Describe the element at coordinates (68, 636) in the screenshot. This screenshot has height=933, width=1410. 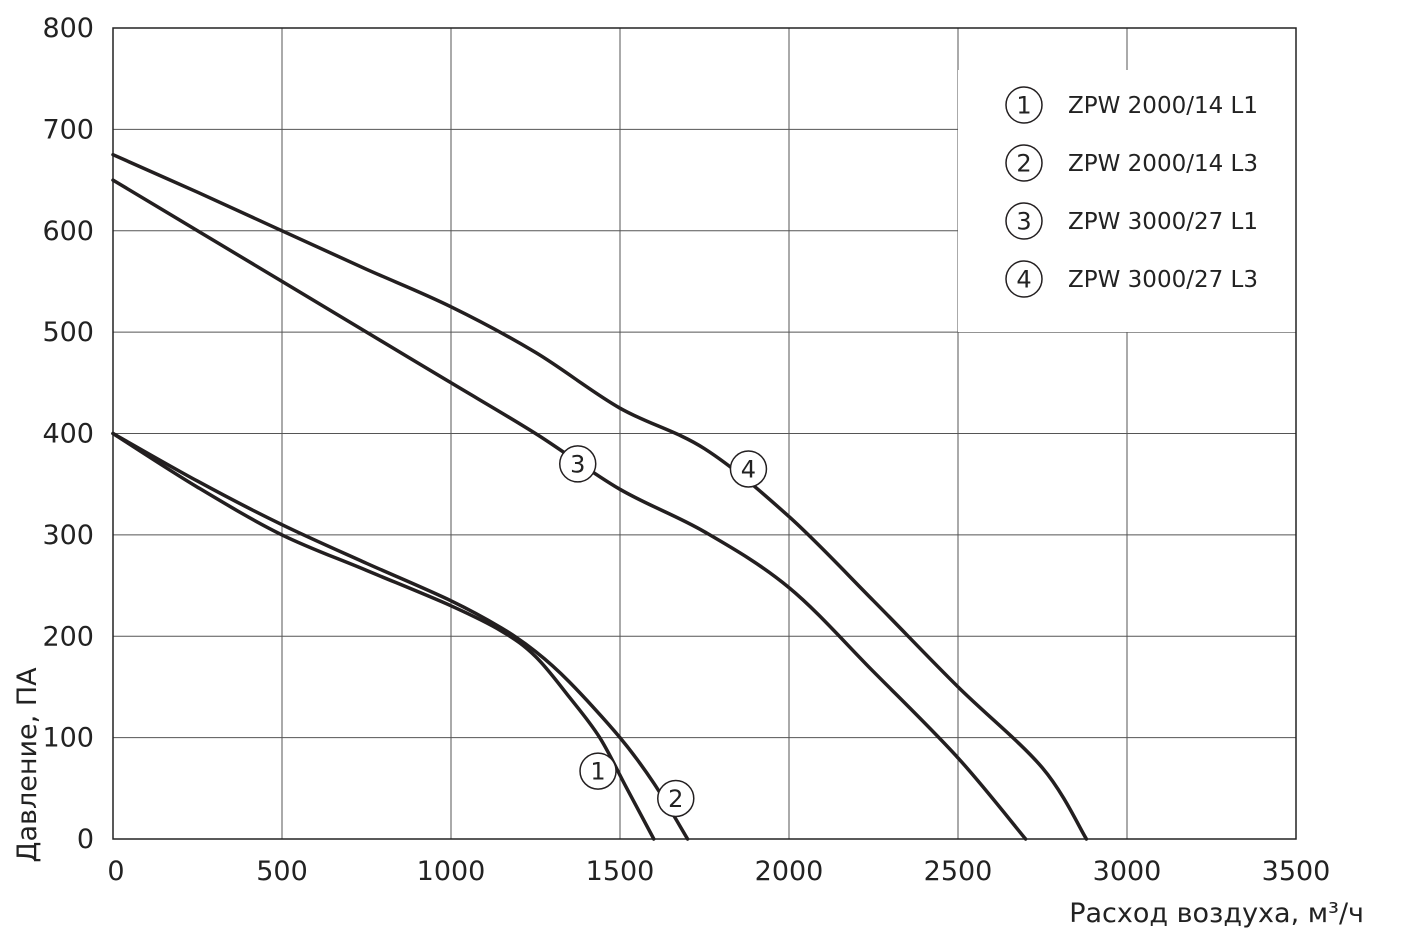
I see `y-tick-label: 200` at that location.